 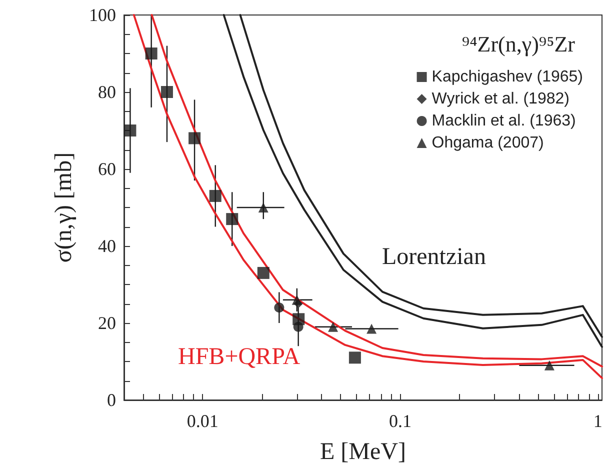 I want to click on series-label: HFB+QRPA, so click(x=239, y=357).